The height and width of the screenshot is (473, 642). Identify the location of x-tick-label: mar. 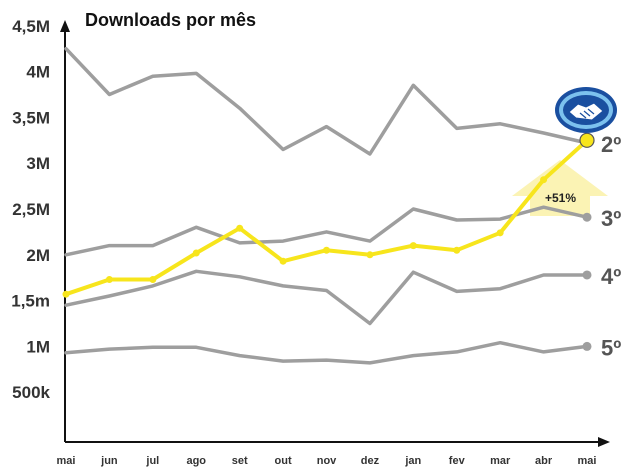
(500, 461).